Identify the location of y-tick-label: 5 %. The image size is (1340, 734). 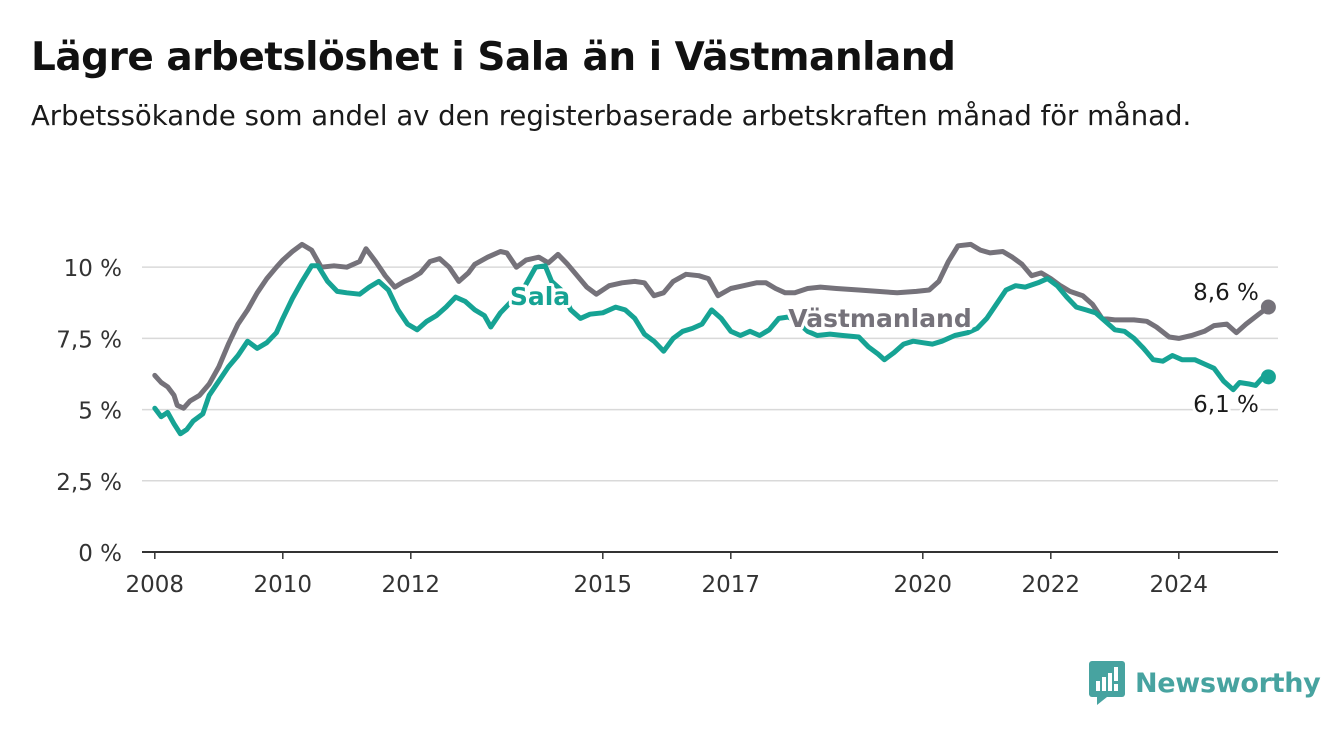
(100, 412).